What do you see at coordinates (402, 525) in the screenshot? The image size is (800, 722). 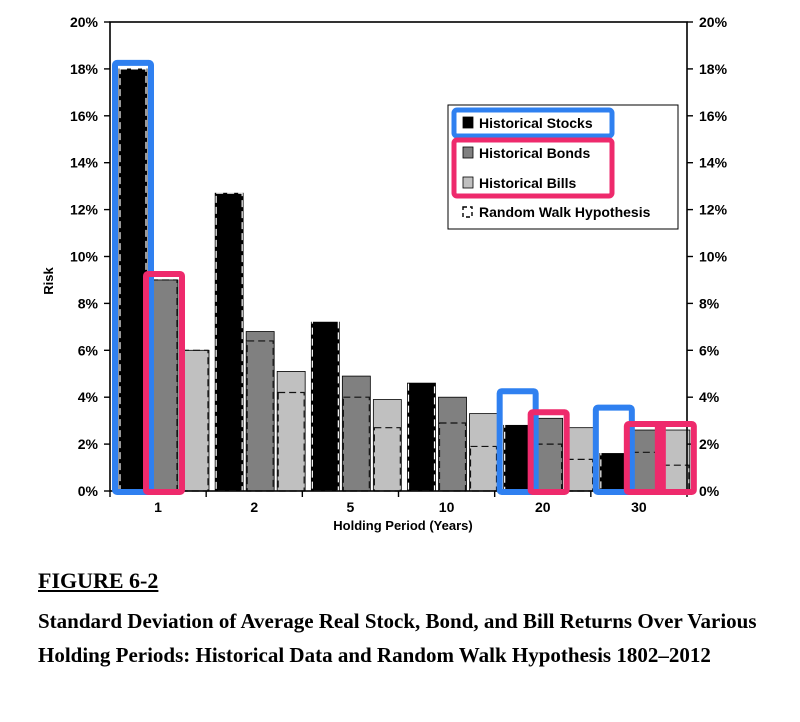 I see `x-axis-title: Holding Period (Years)` at bounding box center [402, 525].